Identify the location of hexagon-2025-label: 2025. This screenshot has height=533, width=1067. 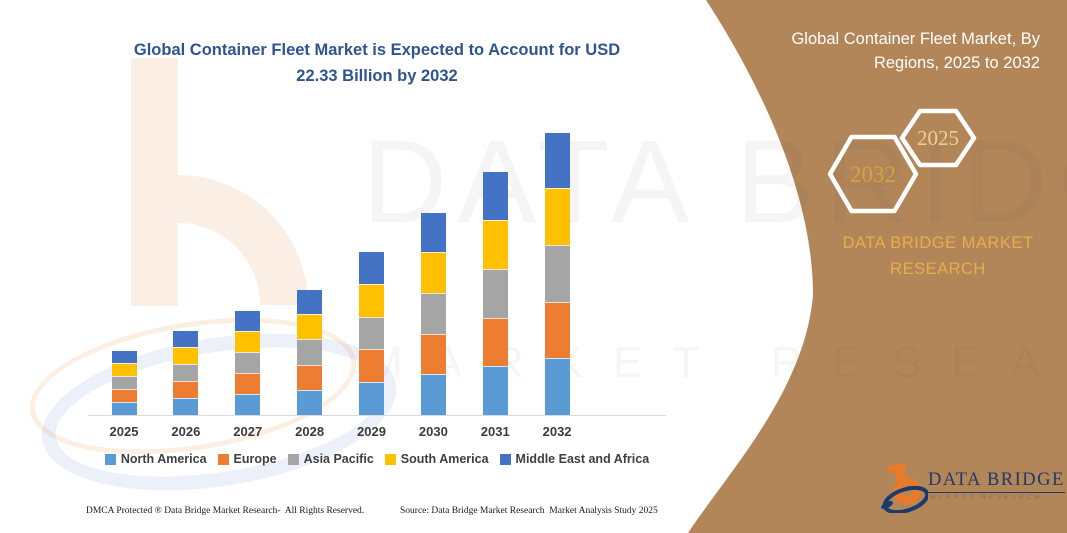
(938, 138).